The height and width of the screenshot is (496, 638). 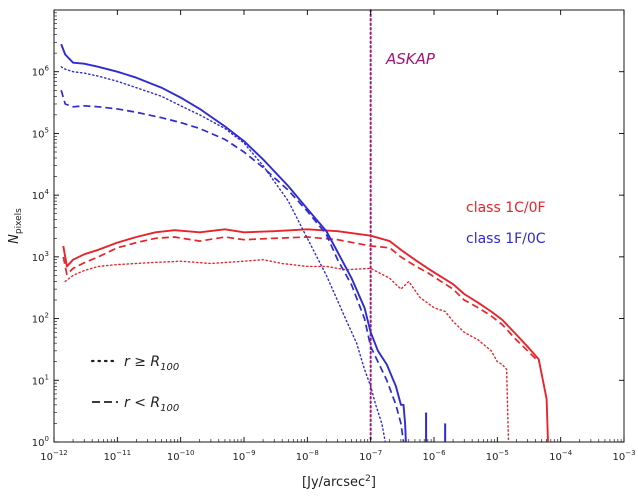 I want to click on svg-text: r < R100, so click(x=151, y=404).